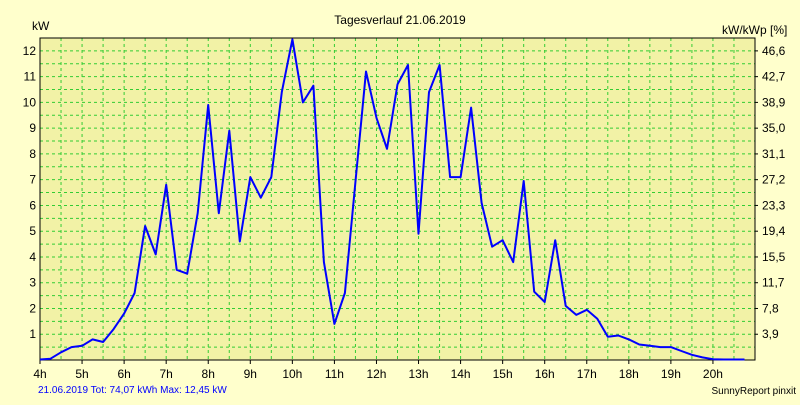 The height and width of the screenshot is (405, 800). What do you see at coordinates (32, 154) in the screenshot?
I see `y-tick-label-left: 8` at bounding box center [32, 154].